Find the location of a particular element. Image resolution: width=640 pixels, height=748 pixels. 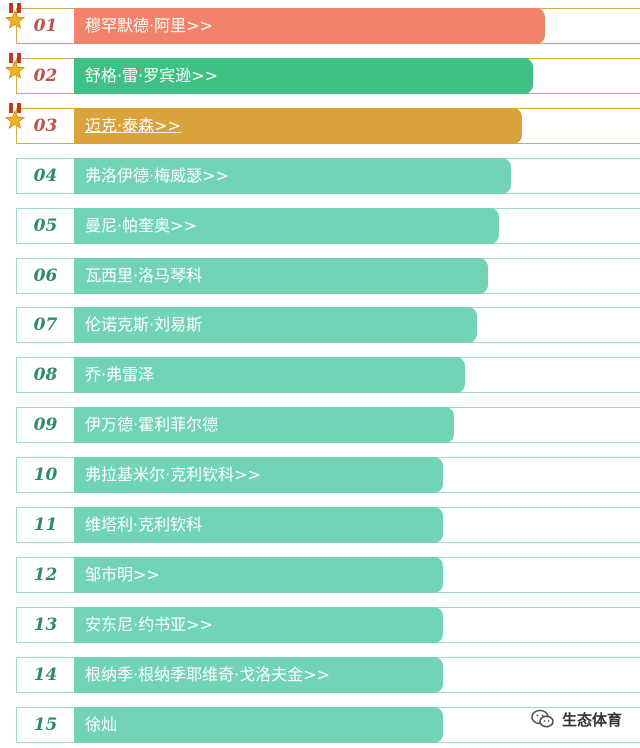

ranking-row: 03 迈克·泰森>> is located at coordinates (322, 123).